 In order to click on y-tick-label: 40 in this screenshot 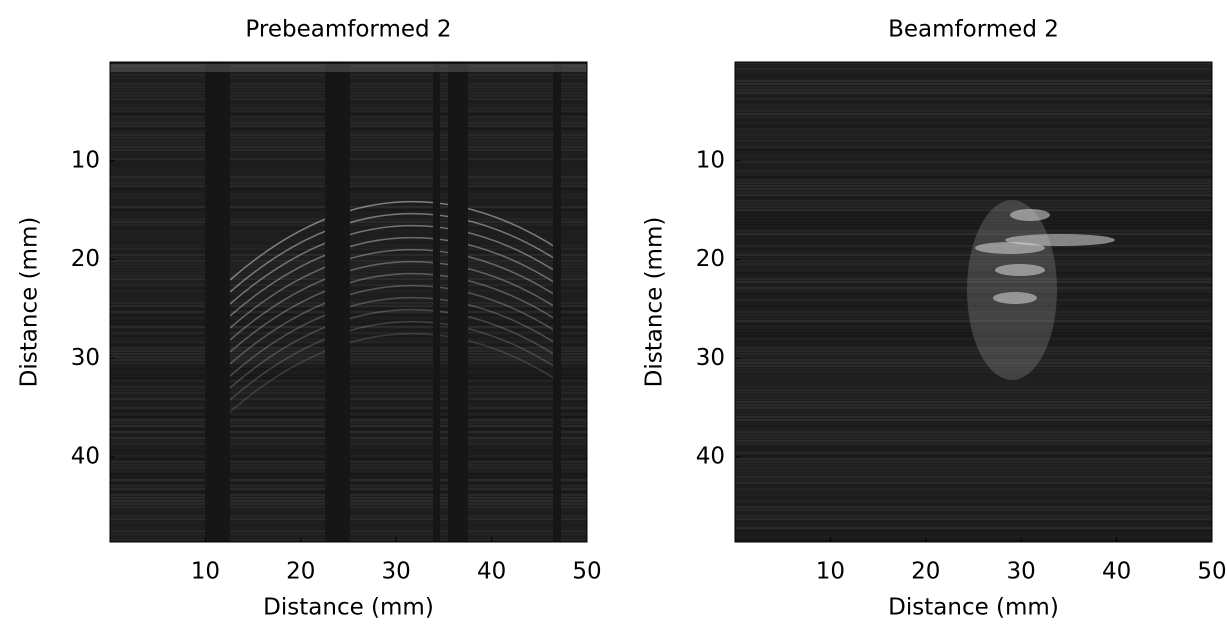, I will do `click(85, 457)`.